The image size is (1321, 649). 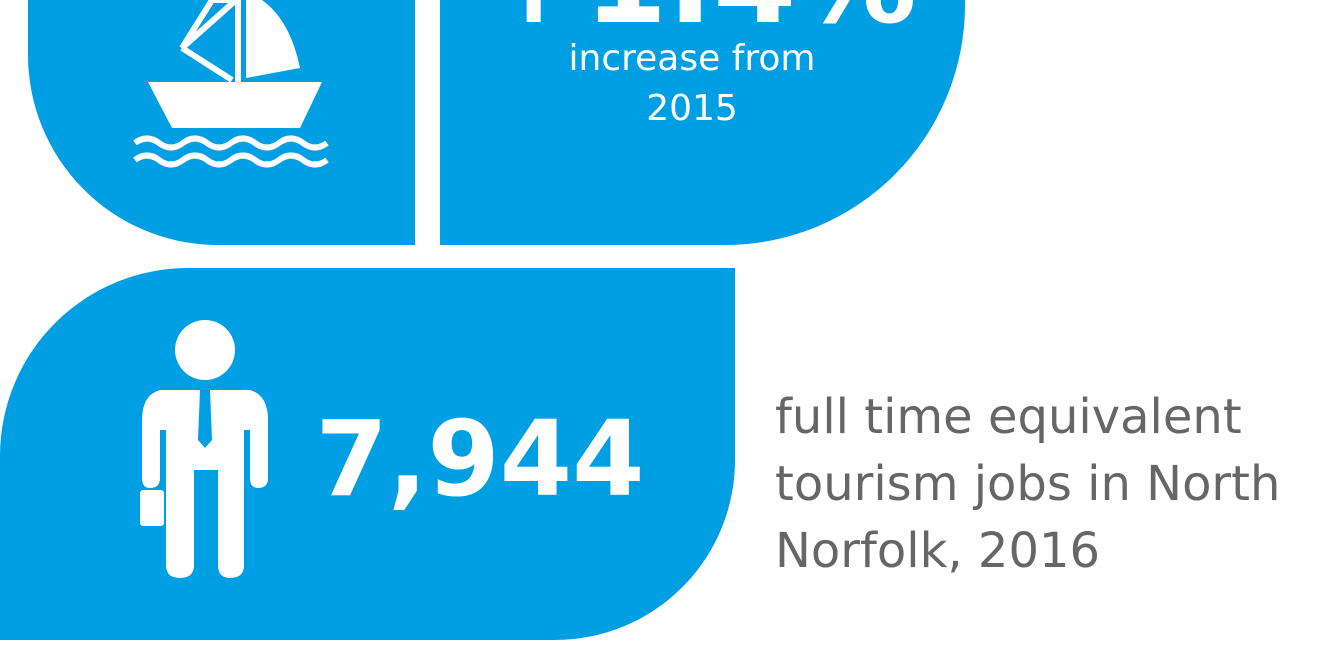 What do you see at coordinates (692, 58) in the screenshot?
I see `growth-caption: increase from` at bounding box center [692, 58].